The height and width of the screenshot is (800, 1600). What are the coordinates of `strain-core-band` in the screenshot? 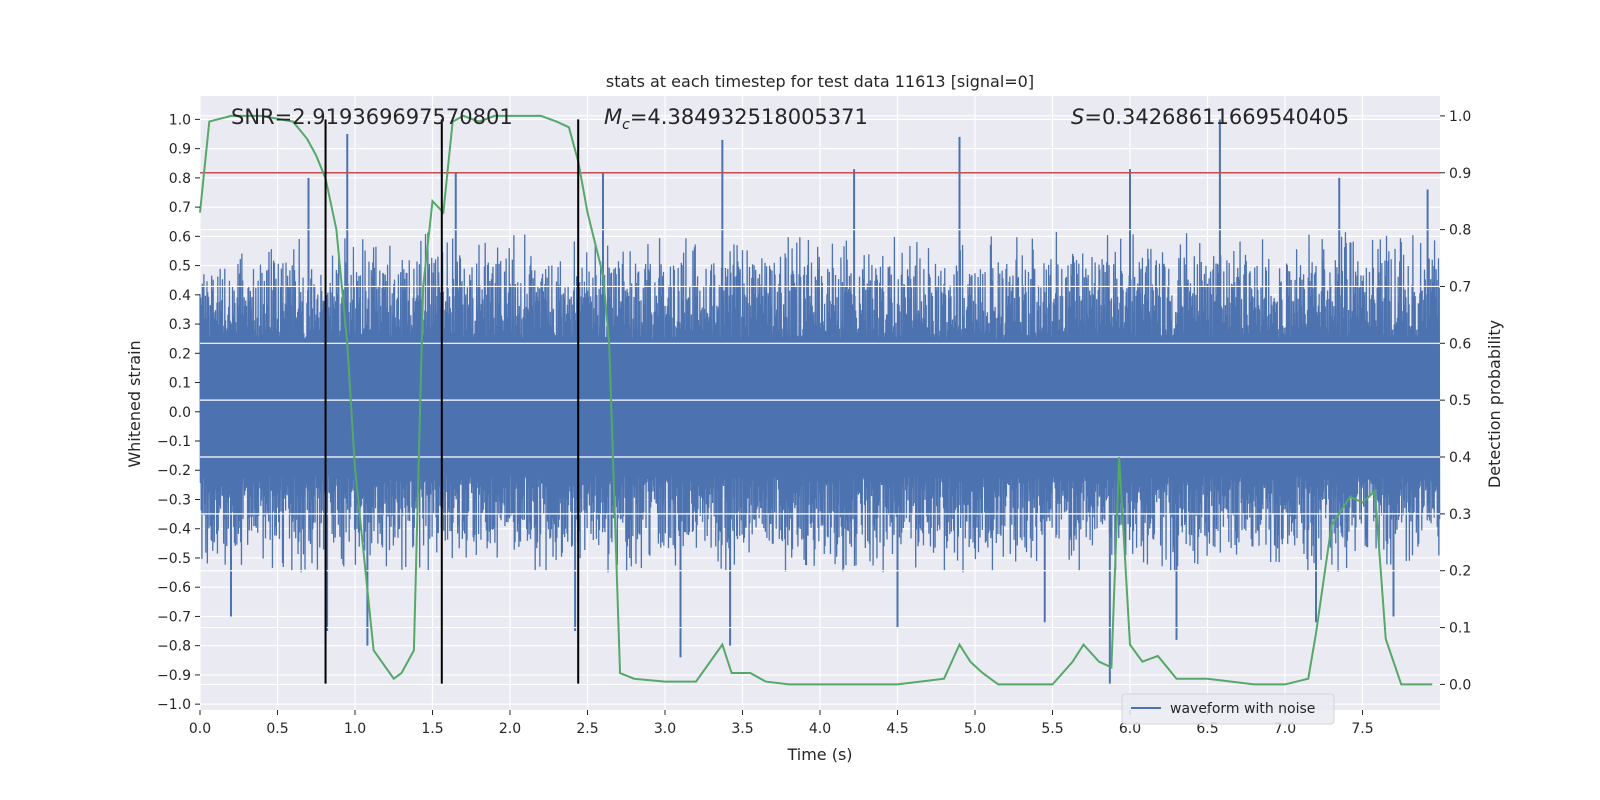 It's located at (820, 409).